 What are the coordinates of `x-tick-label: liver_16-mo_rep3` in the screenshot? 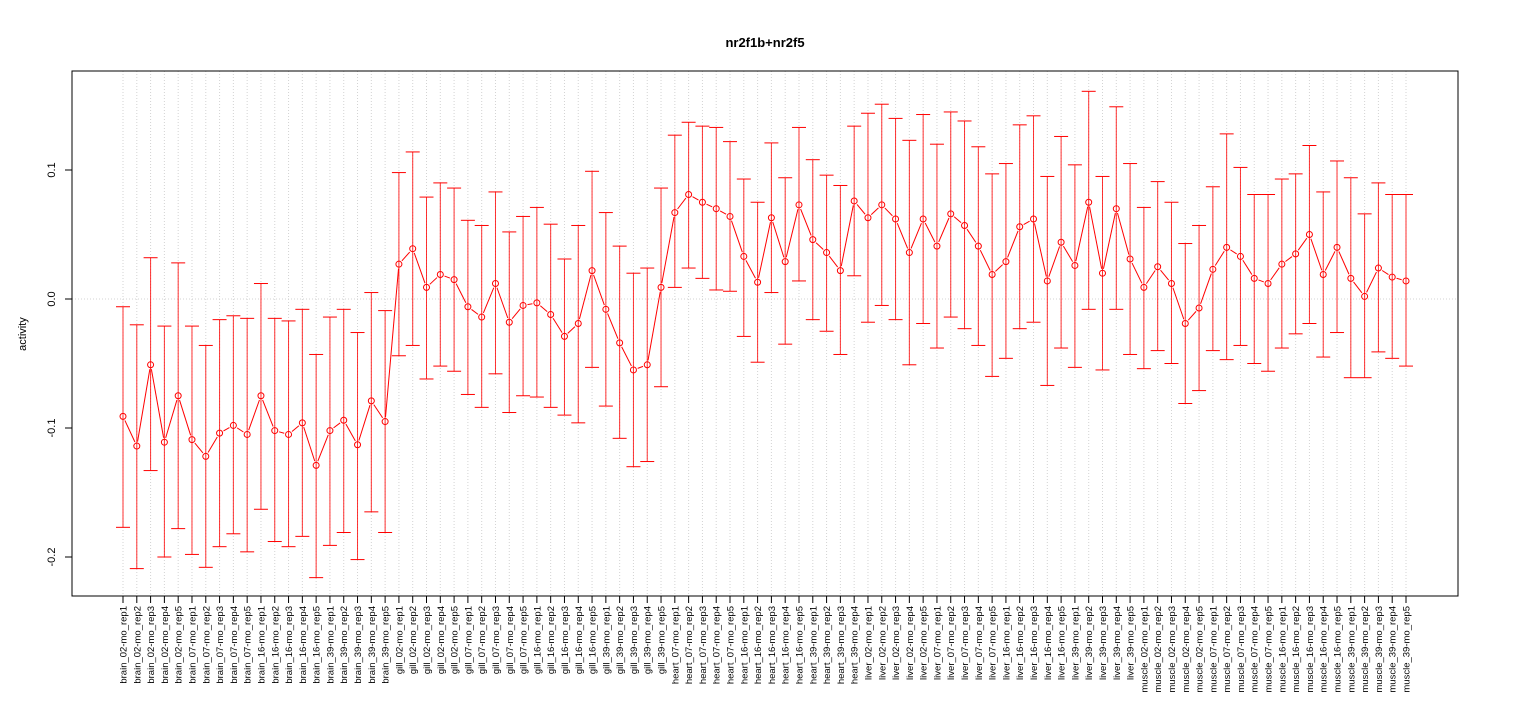 It's located at (1034, 643).